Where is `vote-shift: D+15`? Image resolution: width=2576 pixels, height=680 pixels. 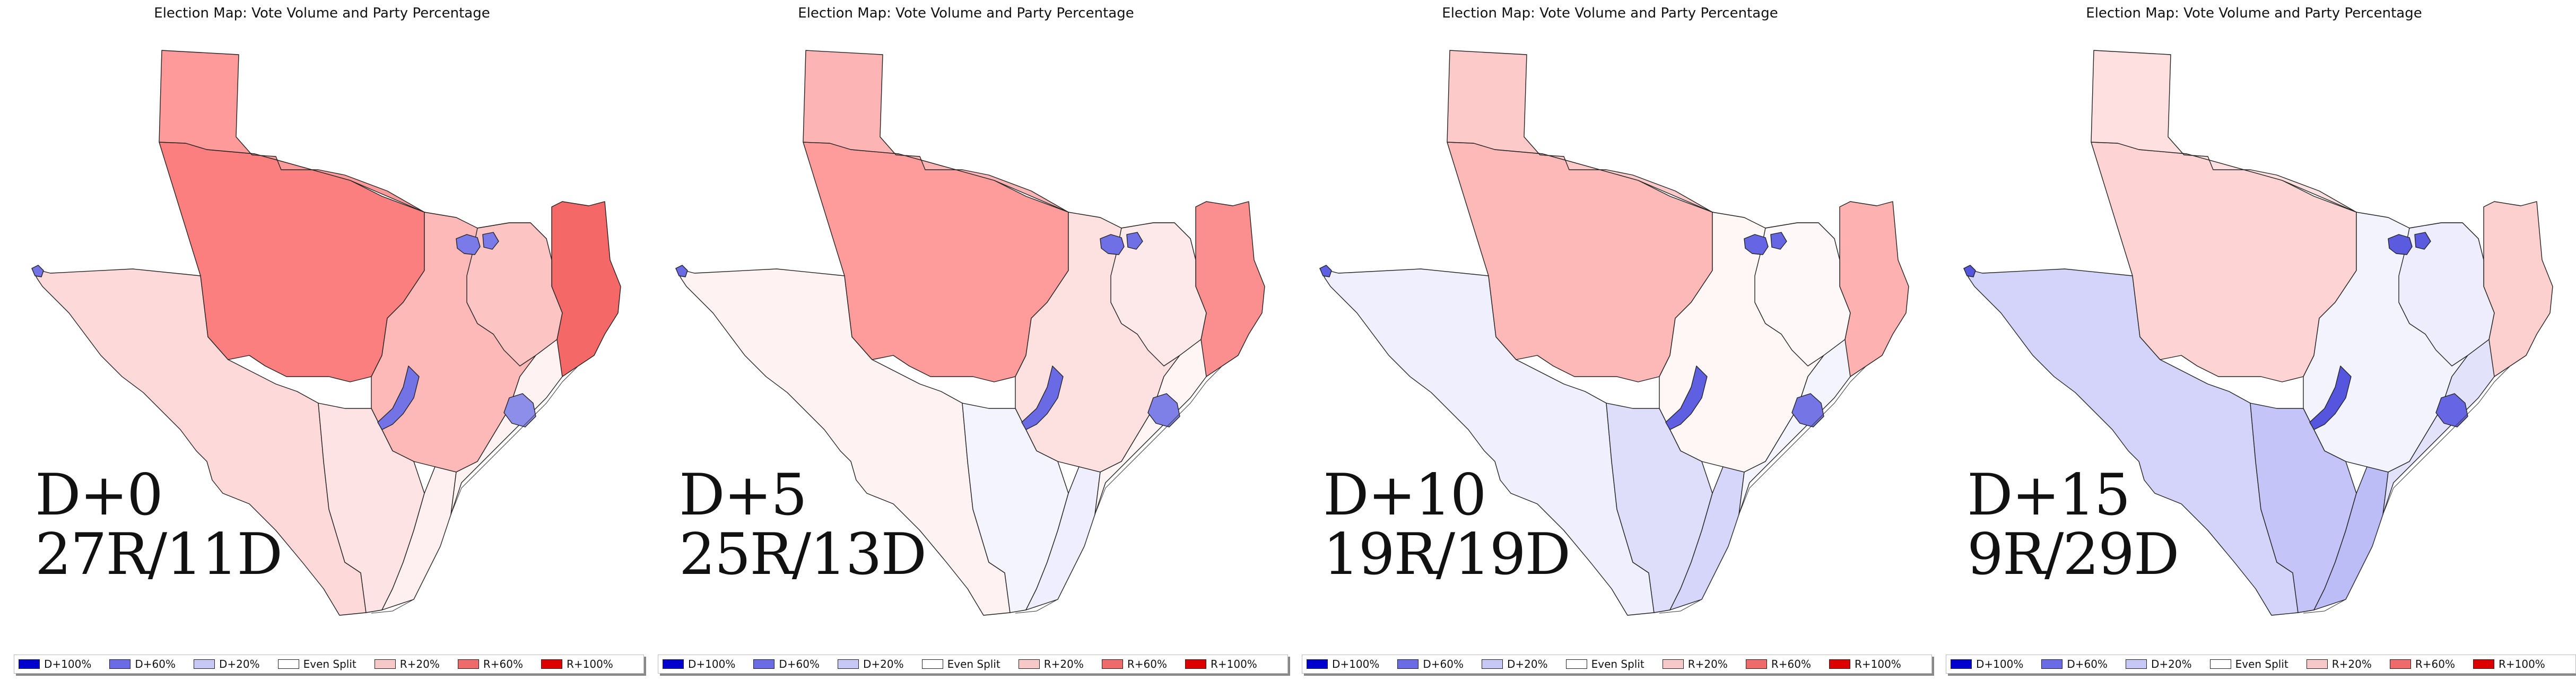 vote-shift: D+15 is located at coordinates (2049, 495).